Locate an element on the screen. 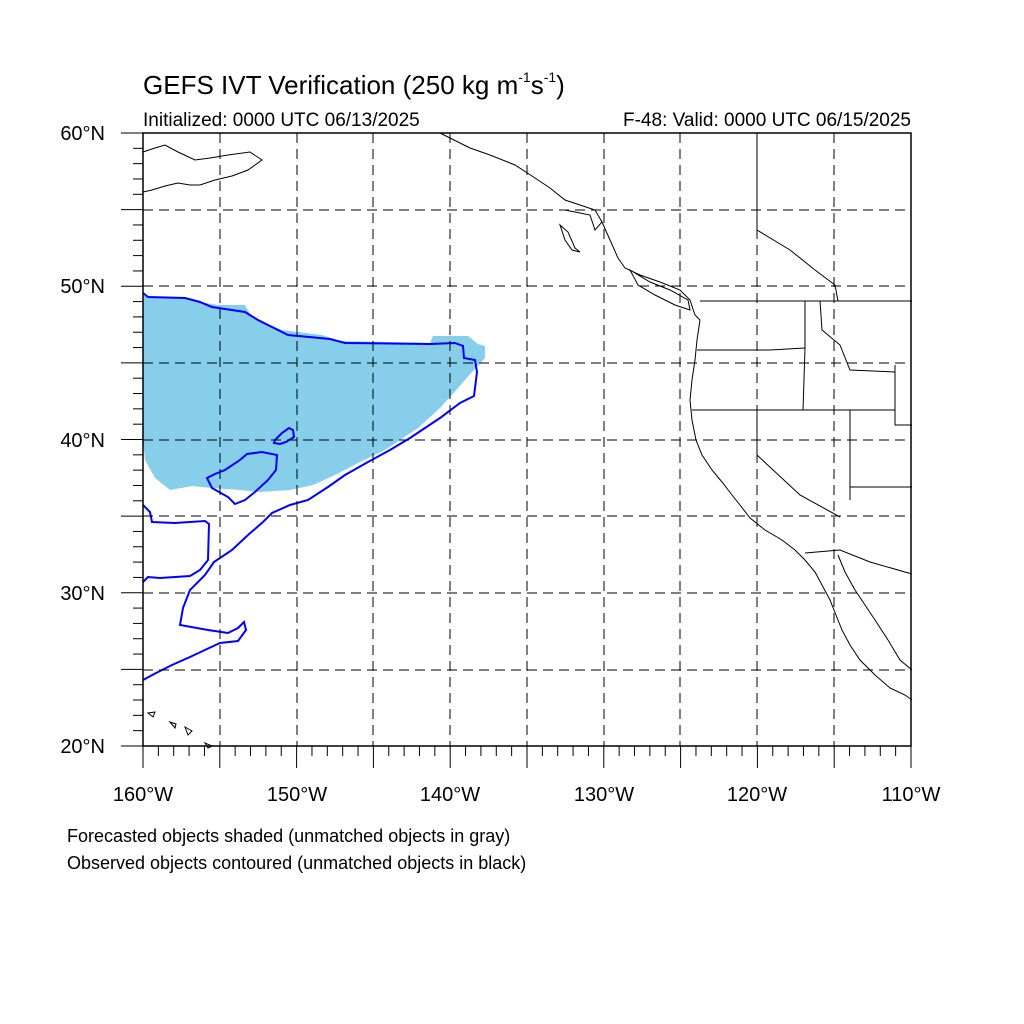 This screenshot has width=1024, height=1024. observed-contour-lobe-b is located at coordinates (284, 436).